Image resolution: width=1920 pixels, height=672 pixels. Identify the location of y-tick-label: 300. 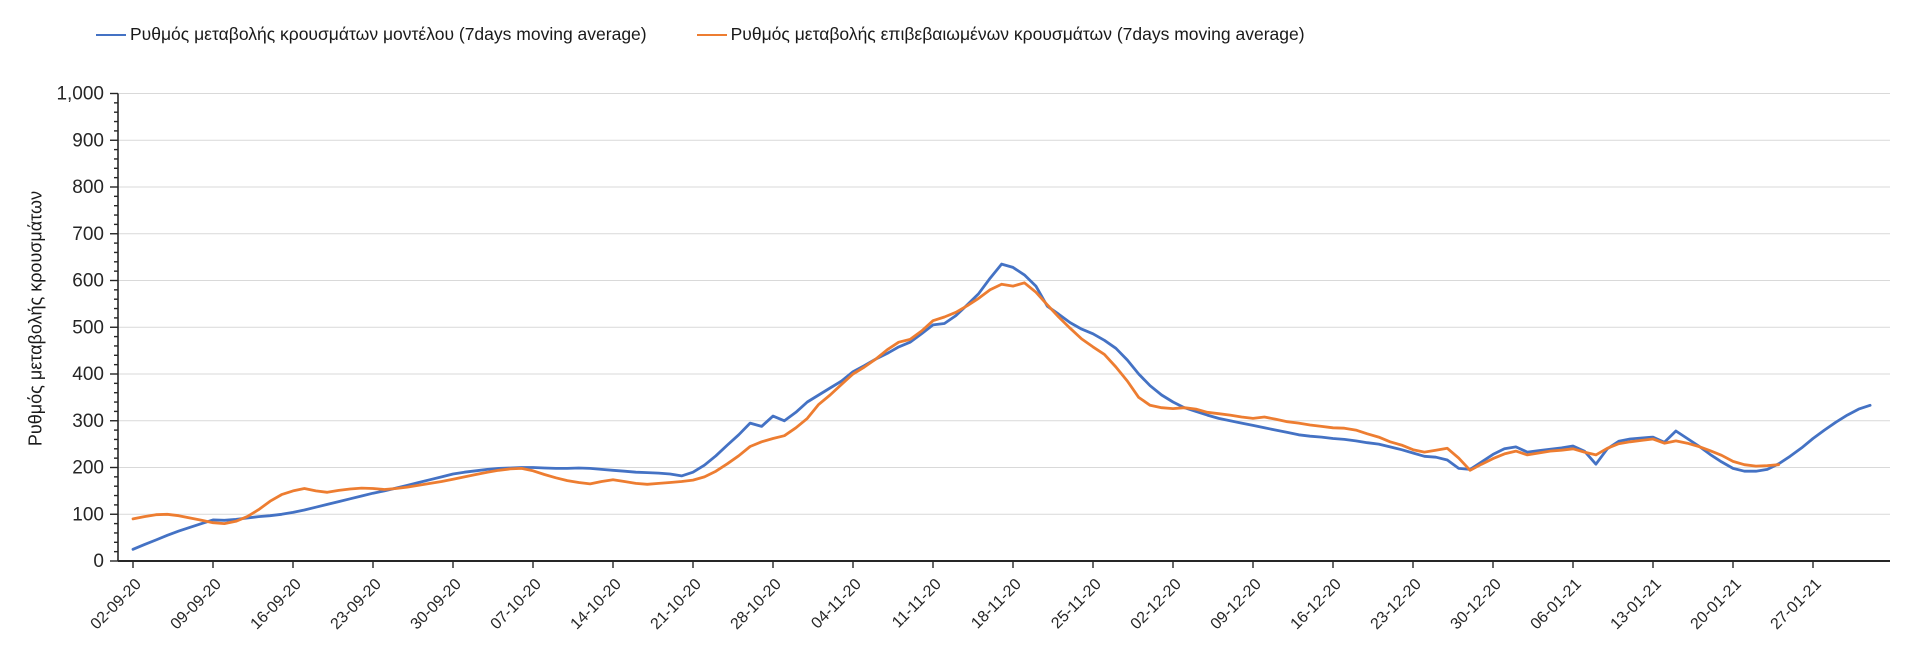
(88, 421).